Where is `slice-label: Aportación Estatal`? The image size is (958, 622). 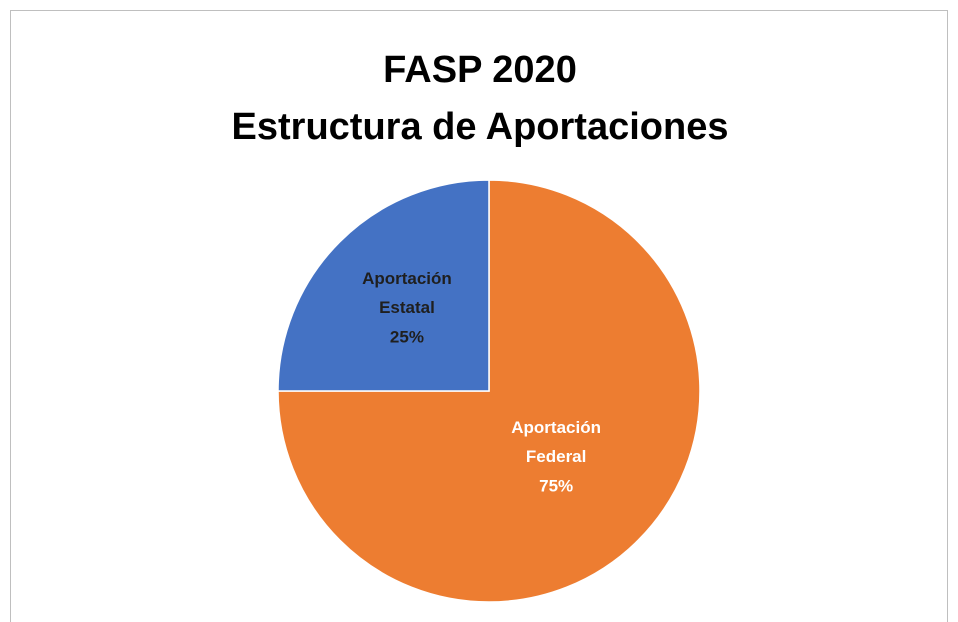 slice-label: Aportación Estatal is located at coordinates (407, 293).